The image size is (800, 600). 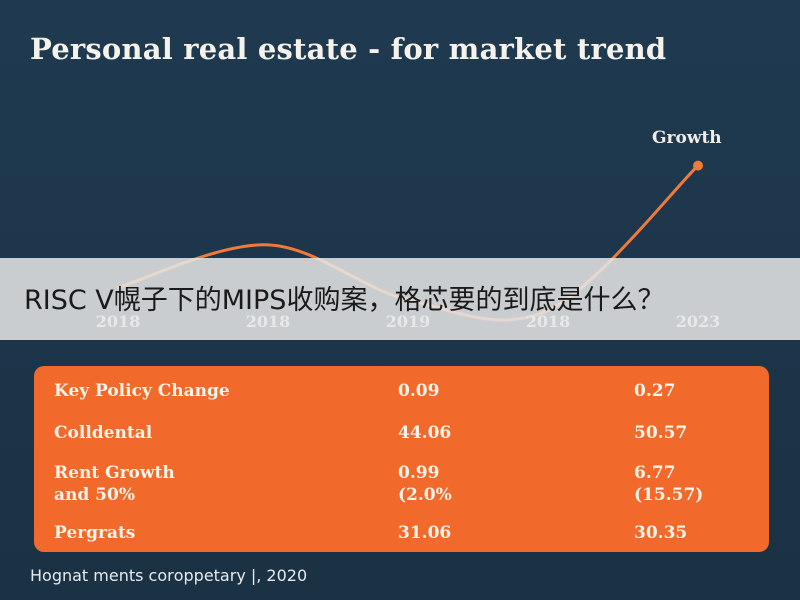 I want to click on row-value-1-line-2: (2.0%, so click(x=425, y=495).